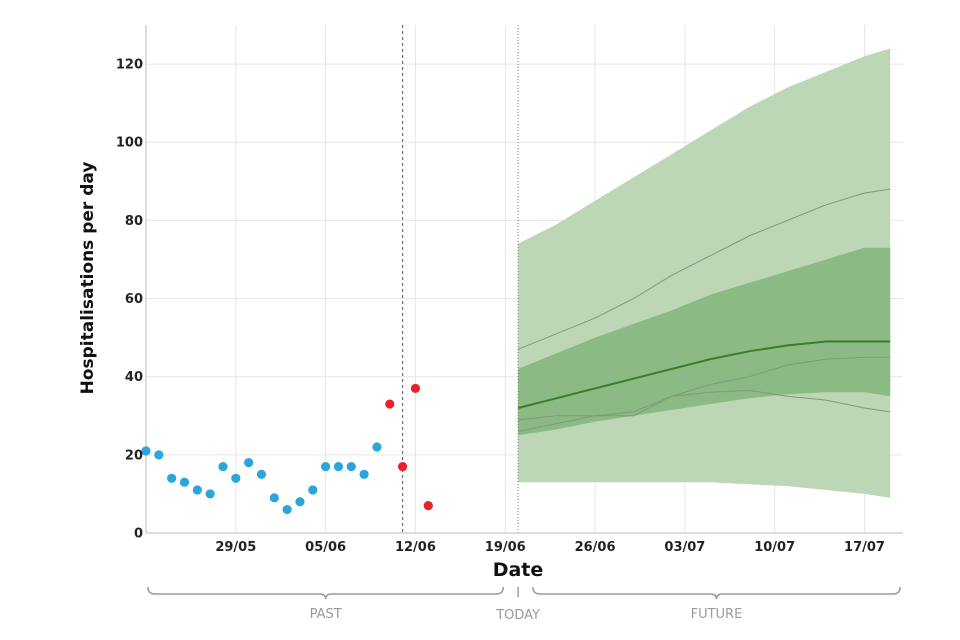 Image resolution: width=960 pixels, height=640 pixels. What do you see at coordinates (287, 449) in the screenshot?
I see `observed-points` at bounding box center [287, 449].